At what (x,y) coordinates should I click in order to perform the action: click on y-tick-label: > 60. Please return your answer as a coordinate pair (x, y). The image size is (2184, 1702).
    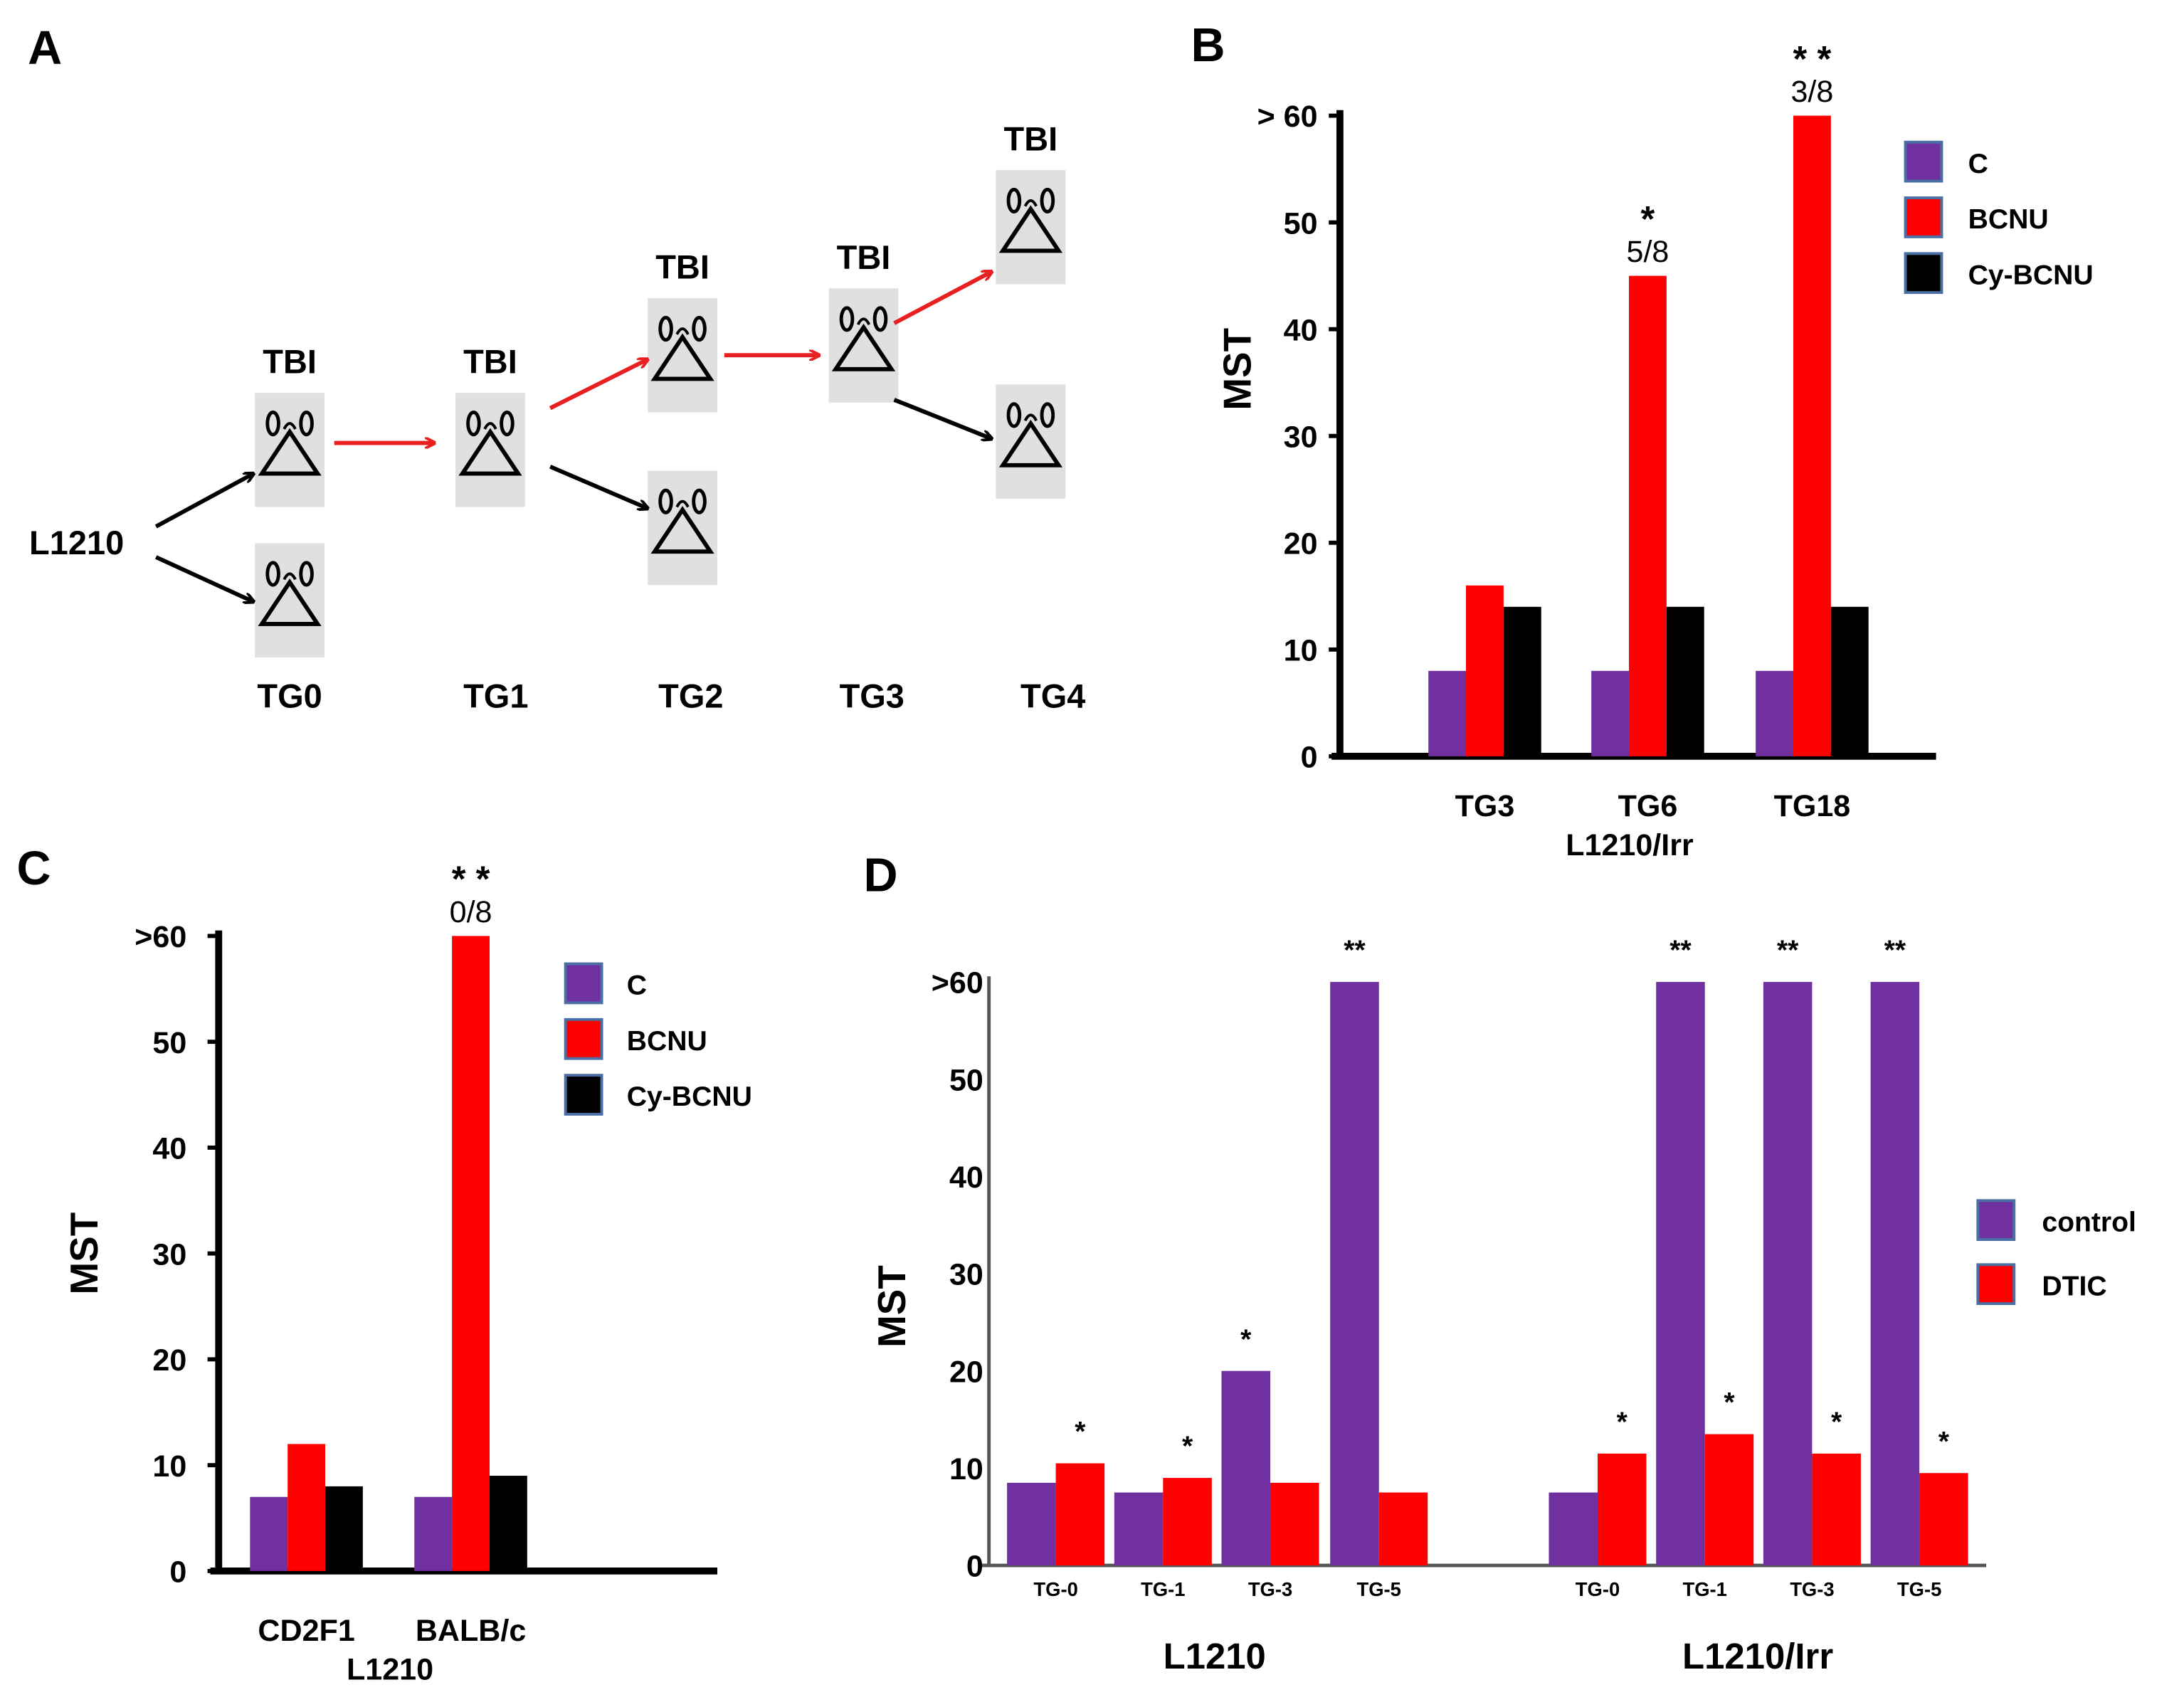
    Looking at the image, I should click on (1287, 117).